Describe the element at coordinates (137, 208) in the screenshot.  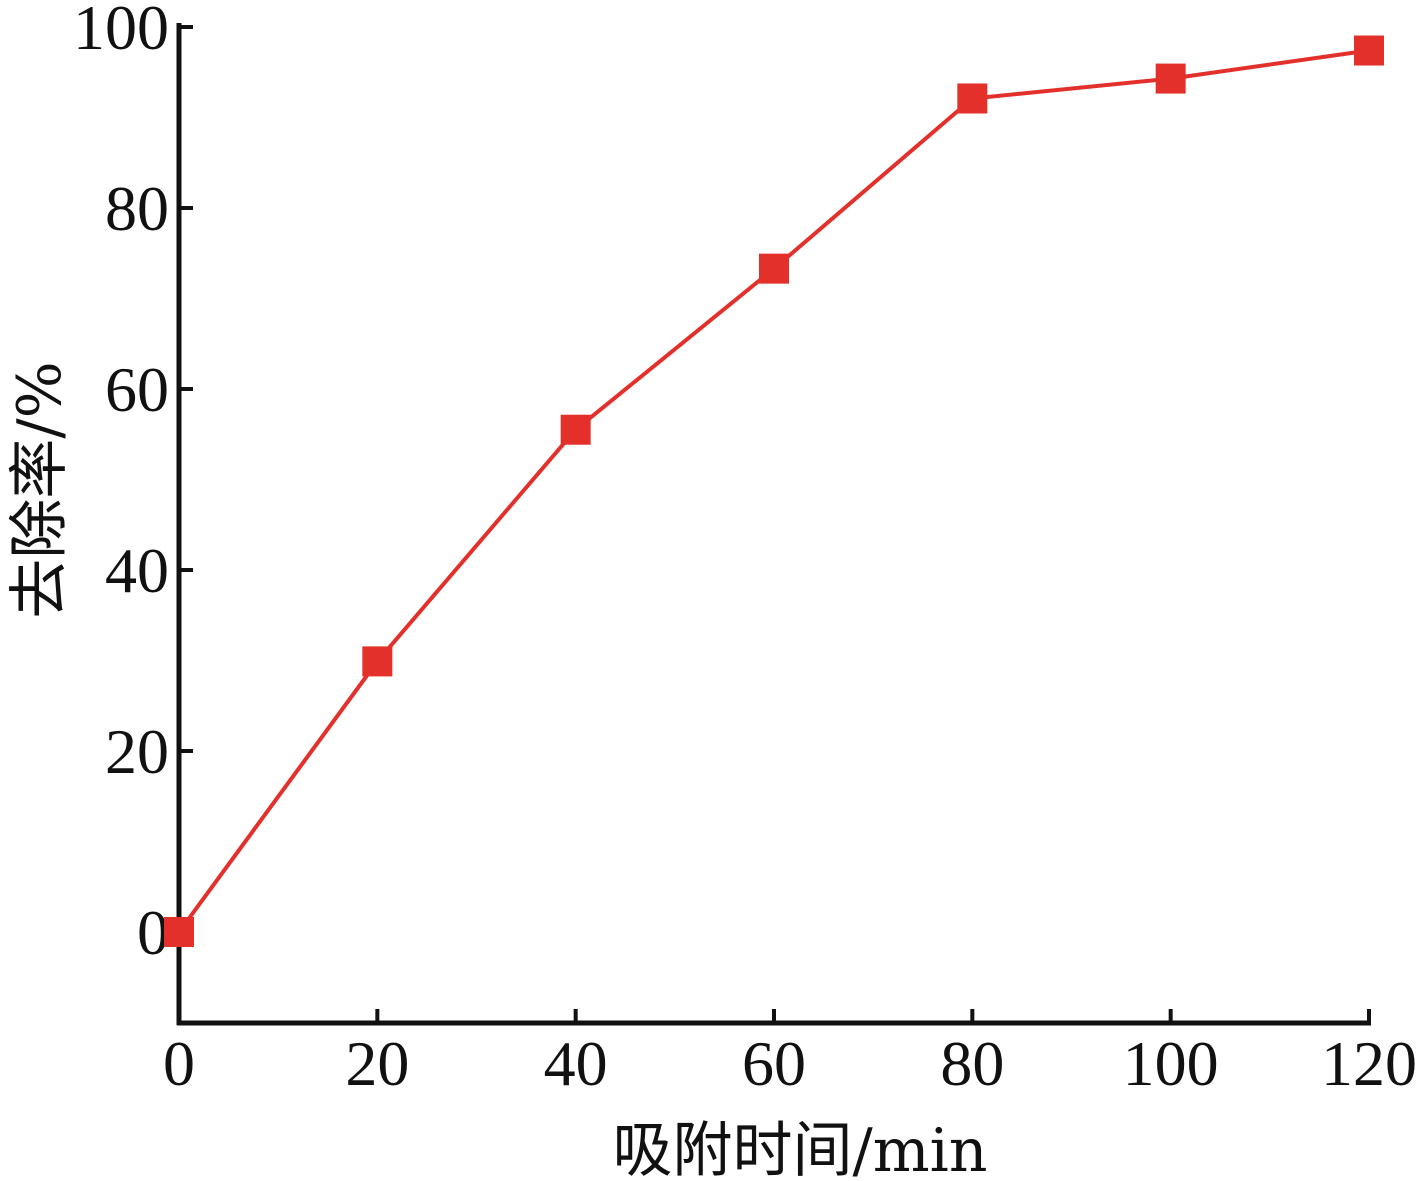
I see `y-tick-label: 80` at that location.